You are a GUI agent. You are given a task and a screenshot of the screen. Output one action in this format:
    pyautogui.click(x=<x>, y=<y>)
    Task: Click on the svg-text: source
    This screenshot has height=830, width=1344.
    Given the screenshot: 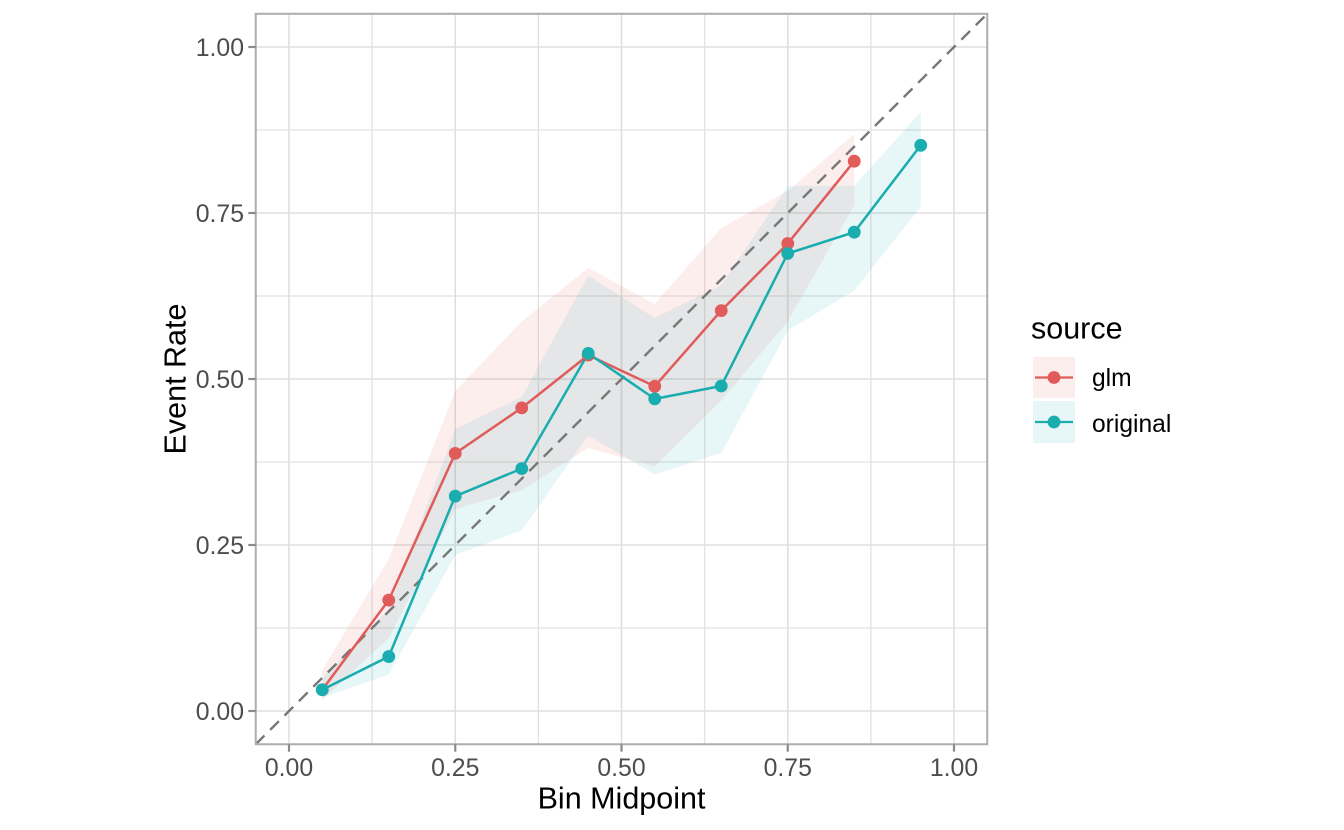 What is the action you would take?
    pyautogui.click(x=1077, y=328)
    